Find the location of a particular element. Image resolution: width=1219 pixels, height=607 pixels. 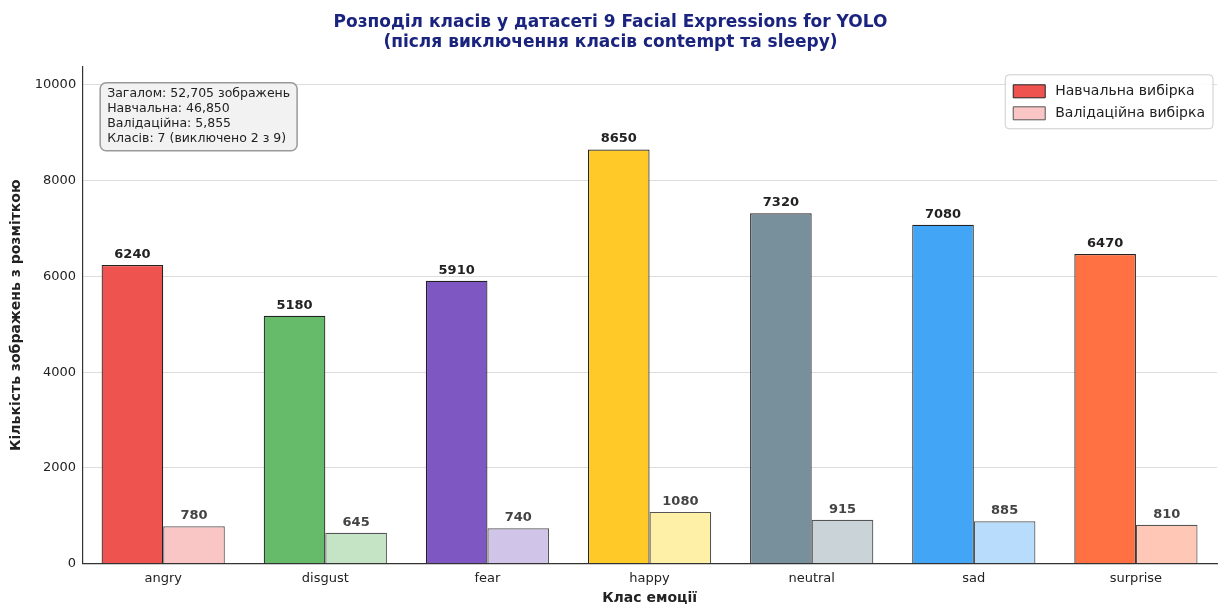

x-tick-label: disgust is located at coordinates (325, 577).